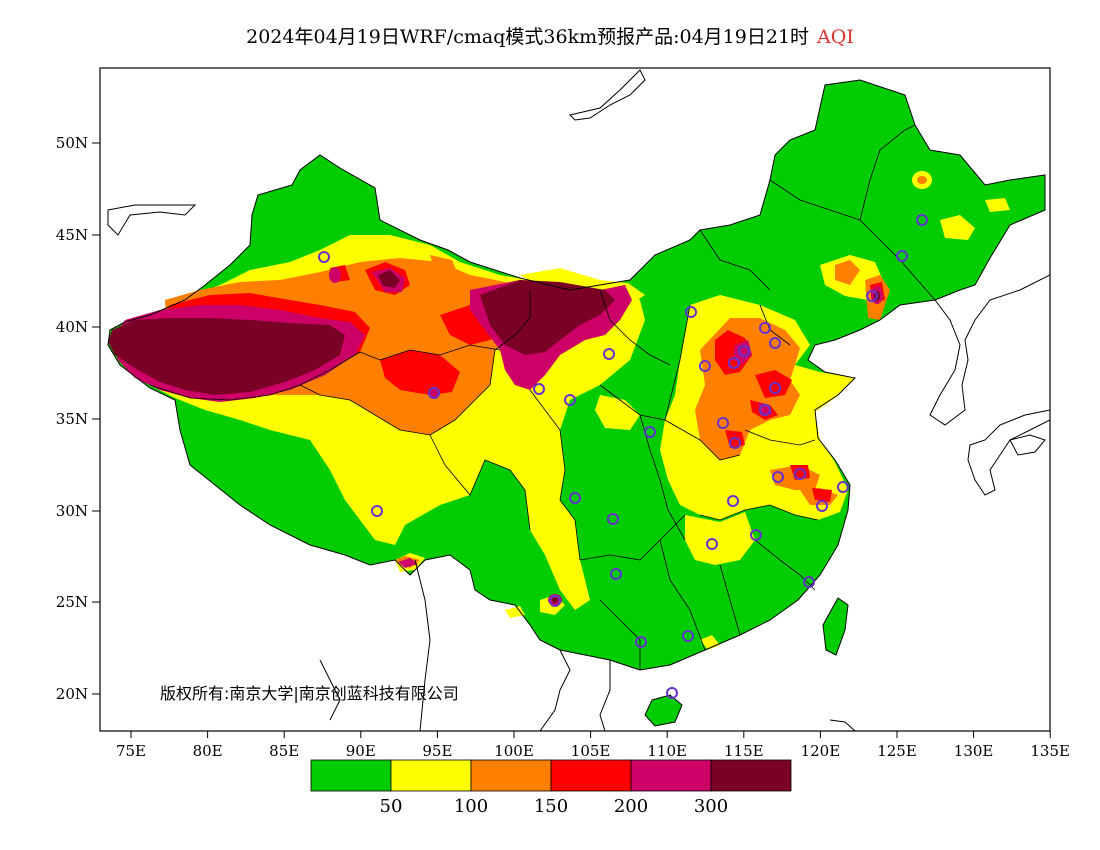  Describe the element at coordinates (821, 751) in the screenshot. I see `lon-tick-label: 120E` at that location.